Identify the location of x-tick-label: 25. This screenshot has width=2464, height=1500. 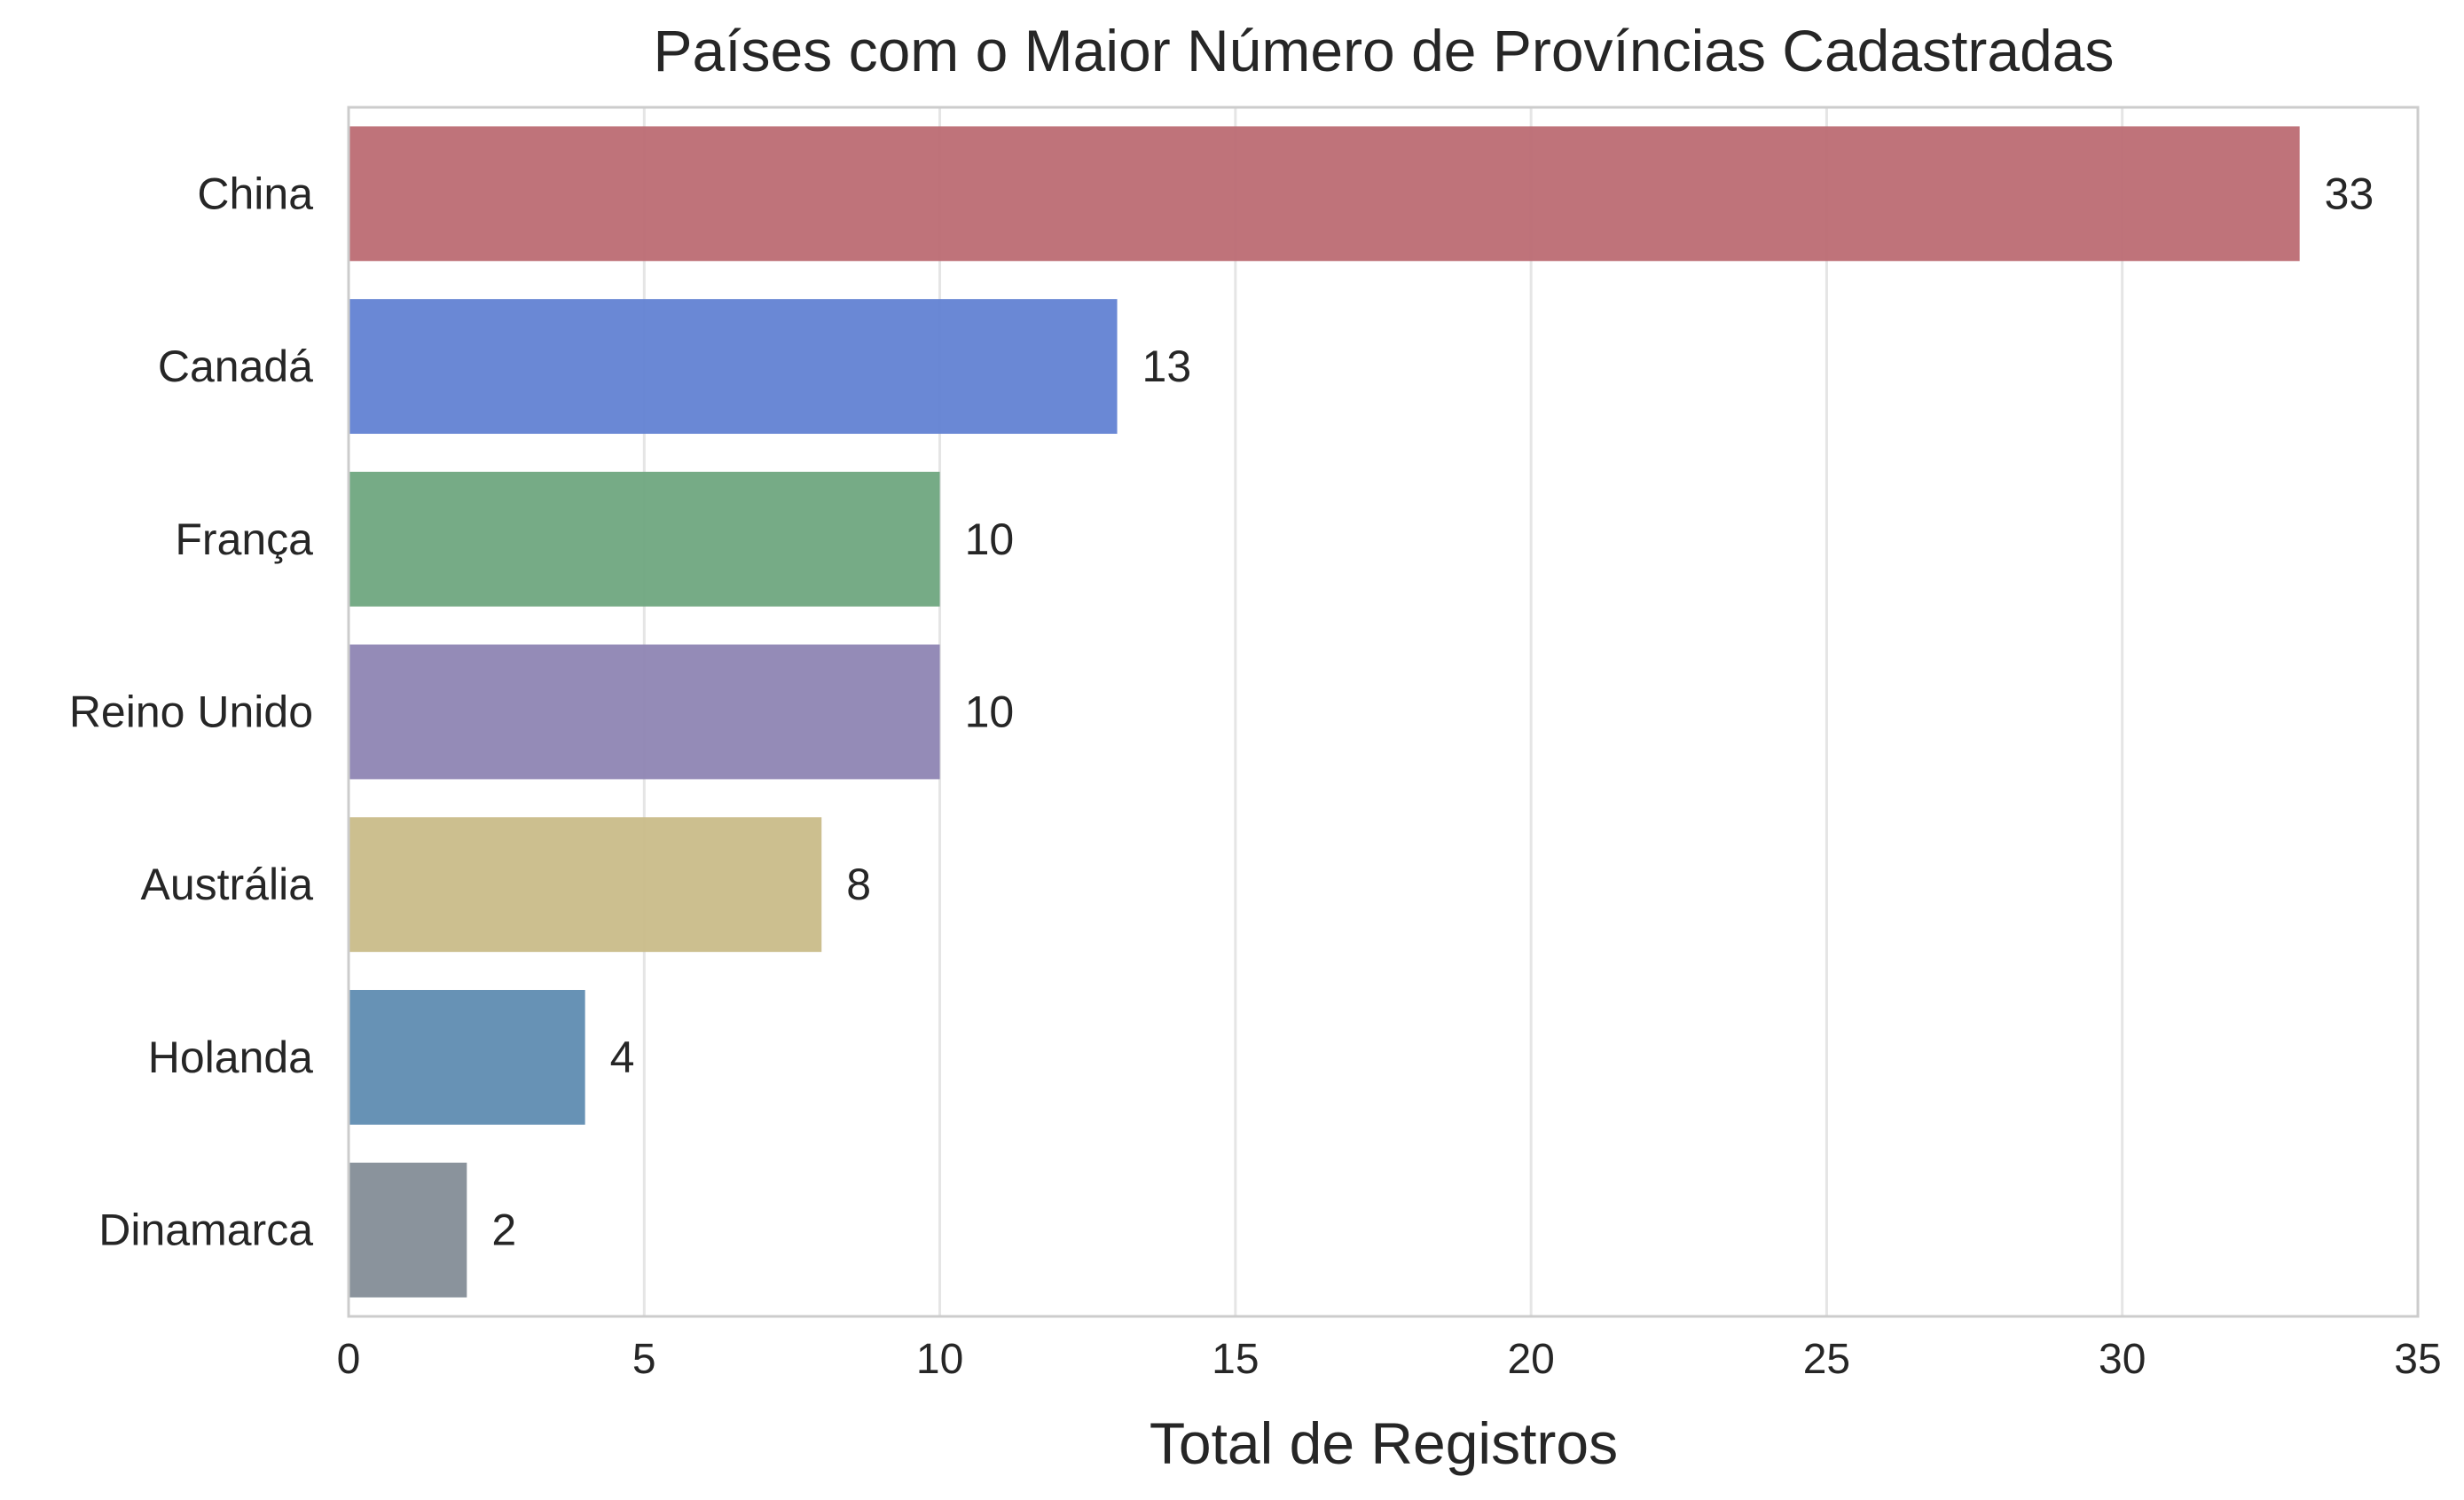
(1826, 1359).